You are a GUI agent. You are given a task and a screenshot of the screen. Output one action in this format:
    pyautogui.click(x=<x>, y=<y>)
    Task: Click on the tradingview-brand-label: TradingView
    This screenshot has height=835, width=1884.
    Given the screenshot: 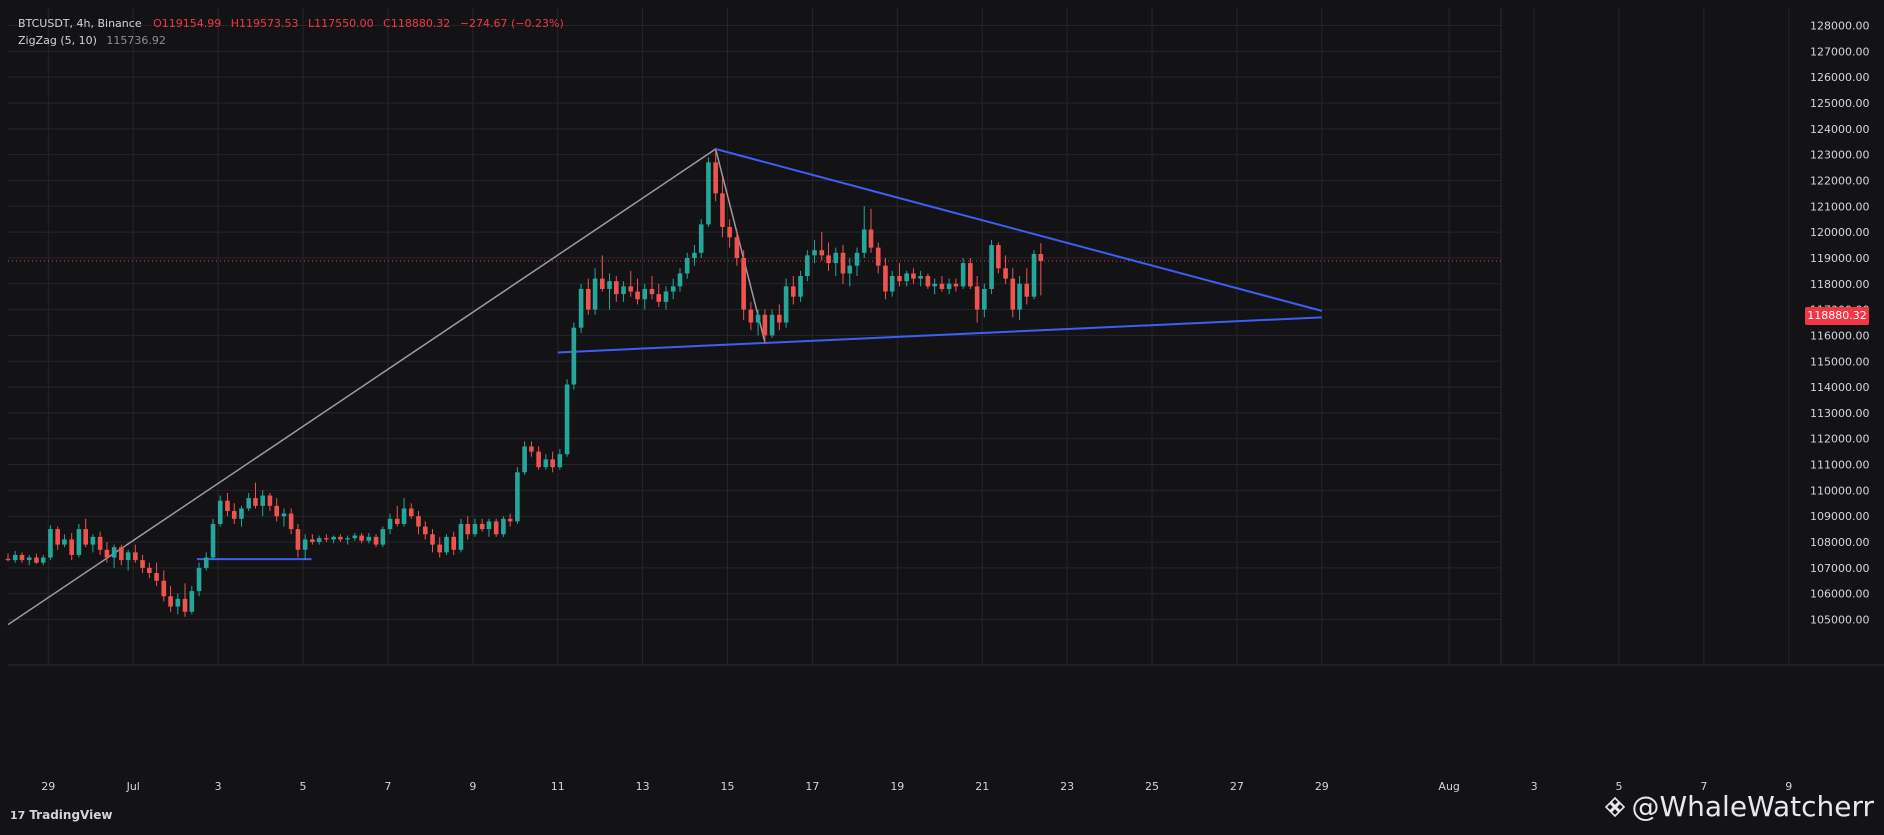 What is the action you would take?
    pyautogui.click(x=71, y=815)
    